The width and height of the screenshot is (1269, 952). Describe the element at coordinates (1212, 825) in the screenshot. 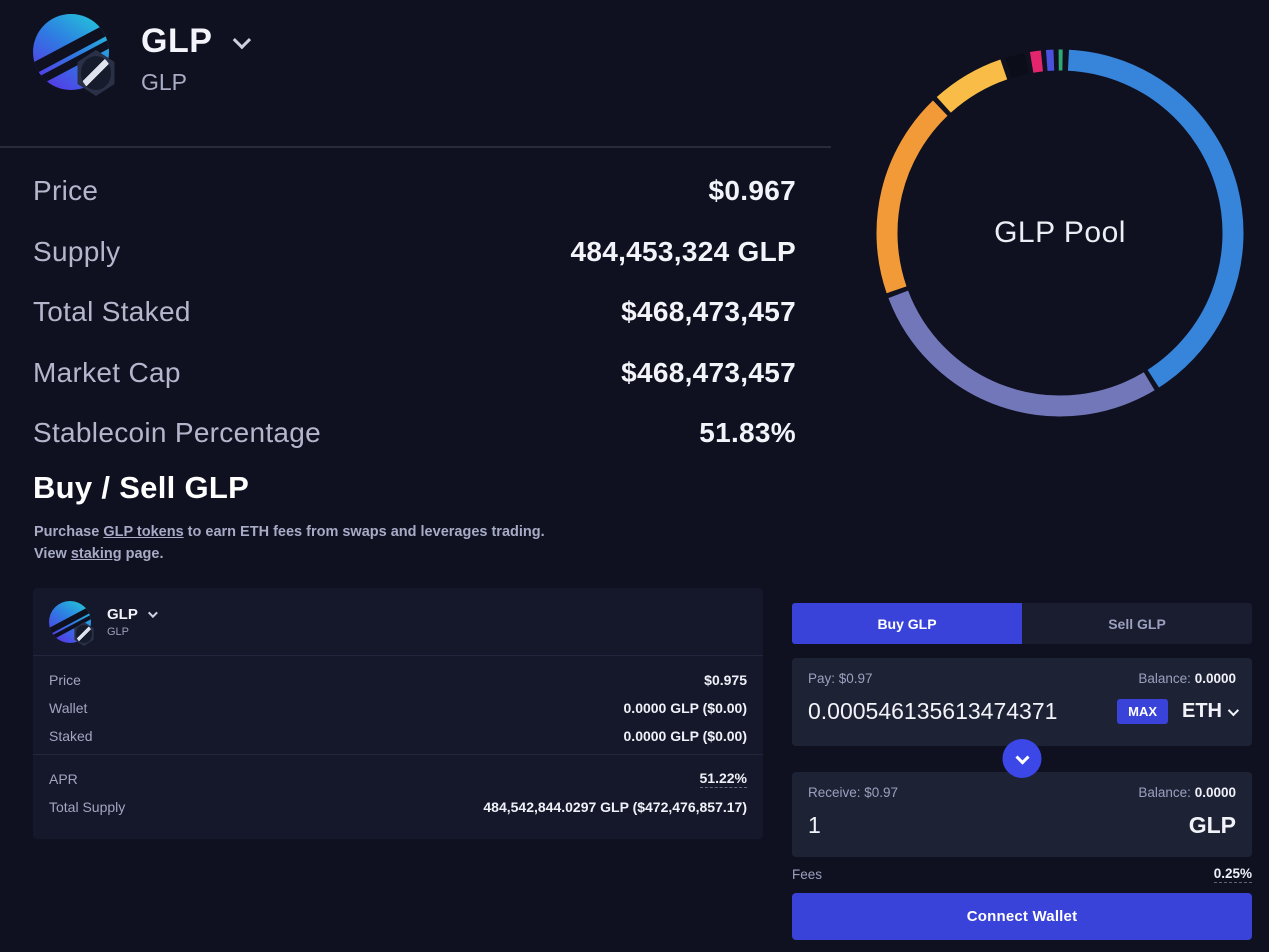

I see `receive-token-symbol: GLP` at that location.